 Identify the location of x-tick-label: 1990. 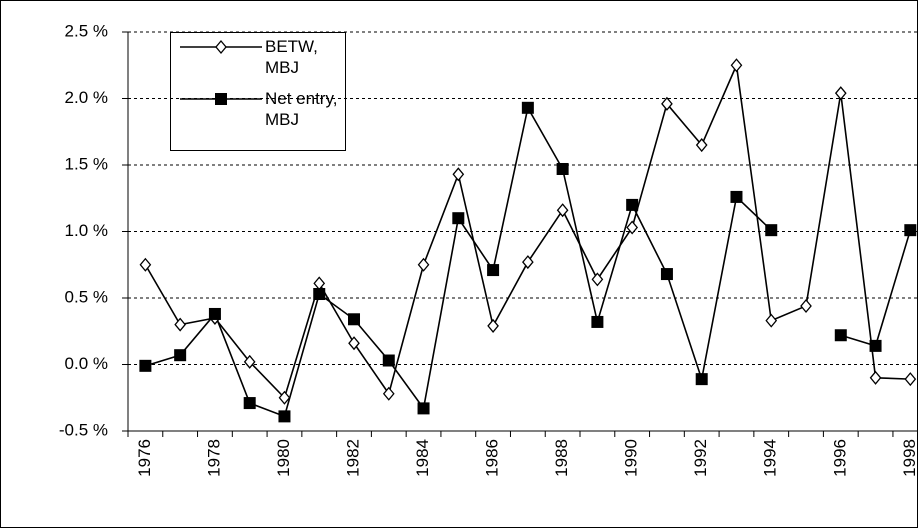
(631, 458).